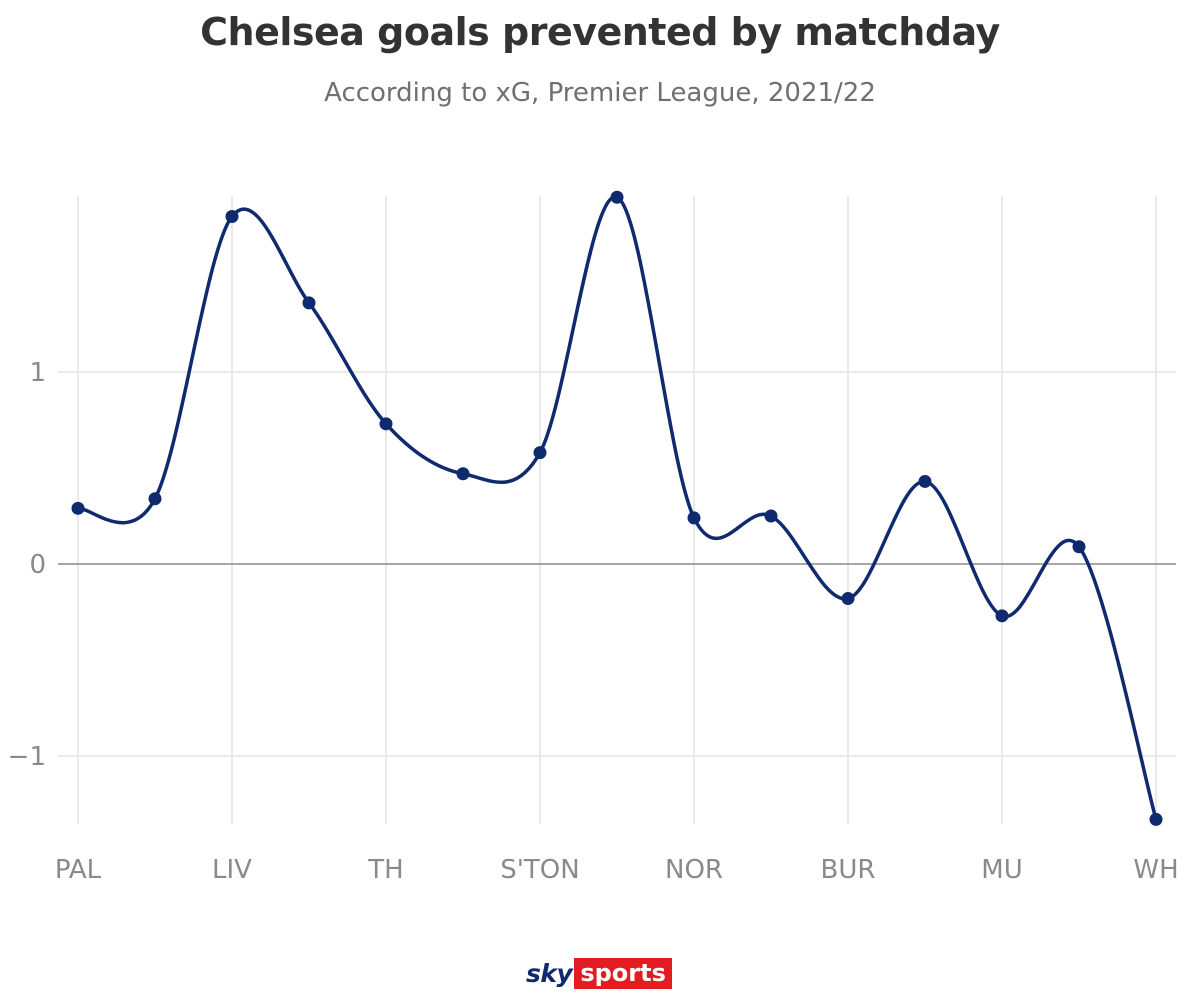 This screenshot has height=1000, width=1200. Describe the element at coordinates (1001, 870) in the screenshot. I see `x-tick-label: MU` at that location.